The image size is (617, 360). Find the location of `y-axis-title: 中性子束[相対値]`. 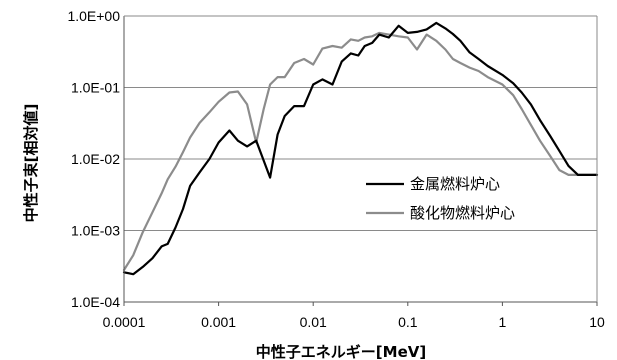

y-axis-title: 中性子束[相対値] is located at coordinates (31, 163).